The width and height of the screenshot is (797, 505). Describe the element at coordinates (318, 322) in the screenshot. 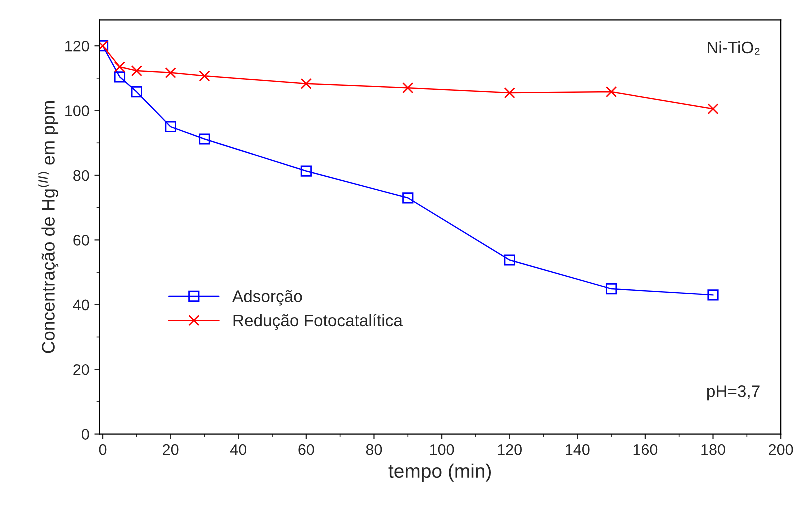

I see `legend-label: Redução Fotocatalítica` at that location.